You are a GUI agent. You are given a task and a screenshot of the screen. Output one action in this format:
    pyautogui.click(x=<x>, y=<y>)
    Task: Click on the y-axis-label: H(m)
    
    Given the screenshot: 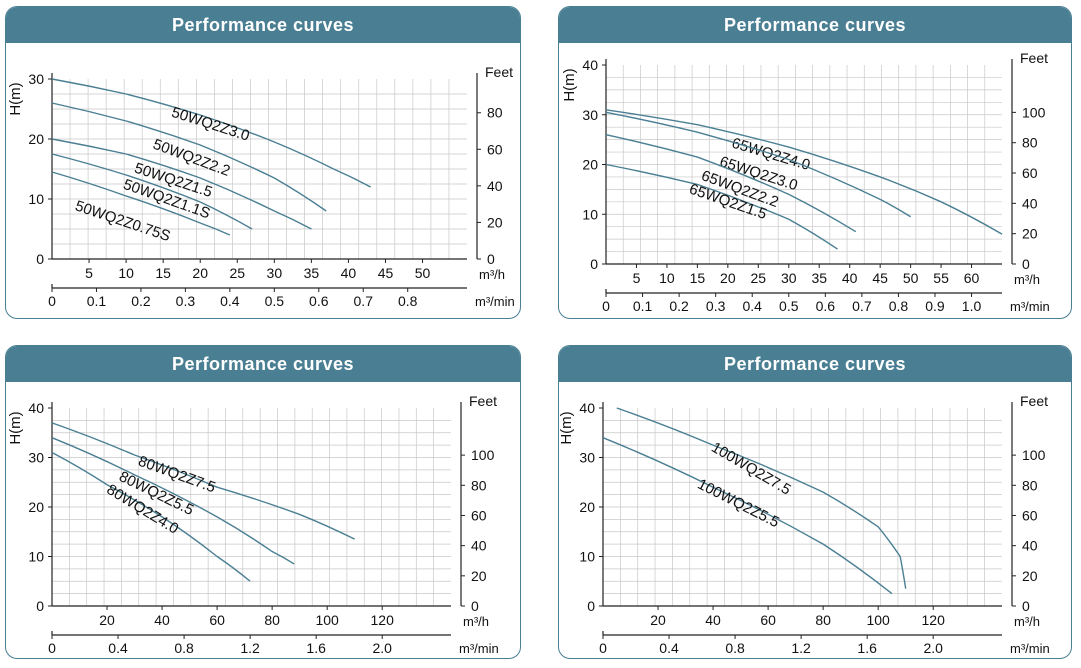 What is the action you would take?
    pyautogui.click(x=15, y=427)
    